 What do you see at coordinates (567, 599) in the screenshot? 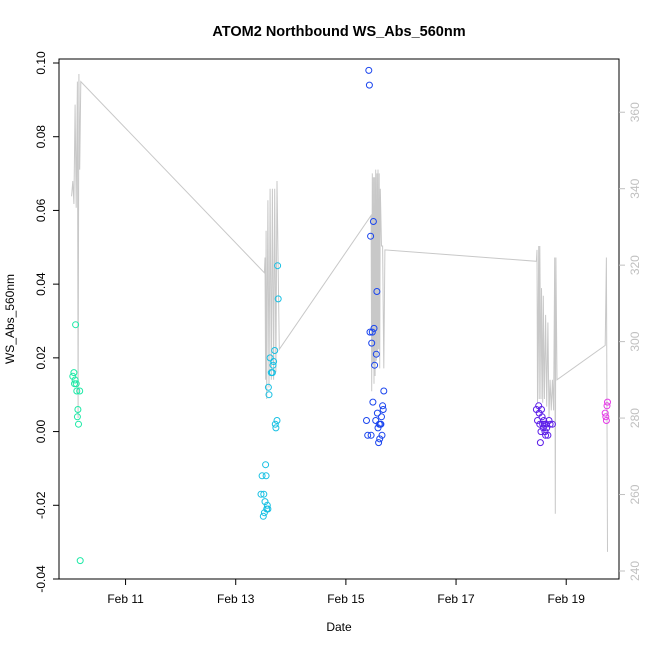
I see `x-tick-label: Feb 19` at bounding box center [567, 599].